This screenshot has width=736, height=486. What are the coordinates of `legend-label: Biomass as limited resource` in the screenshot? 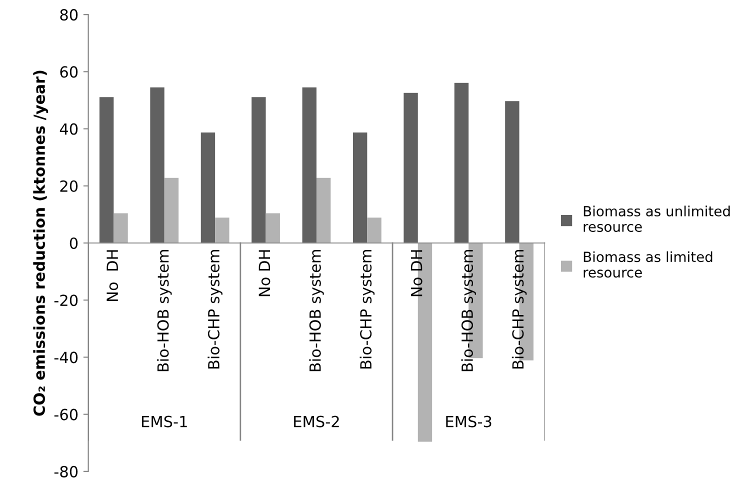 It's located at (648, 264).